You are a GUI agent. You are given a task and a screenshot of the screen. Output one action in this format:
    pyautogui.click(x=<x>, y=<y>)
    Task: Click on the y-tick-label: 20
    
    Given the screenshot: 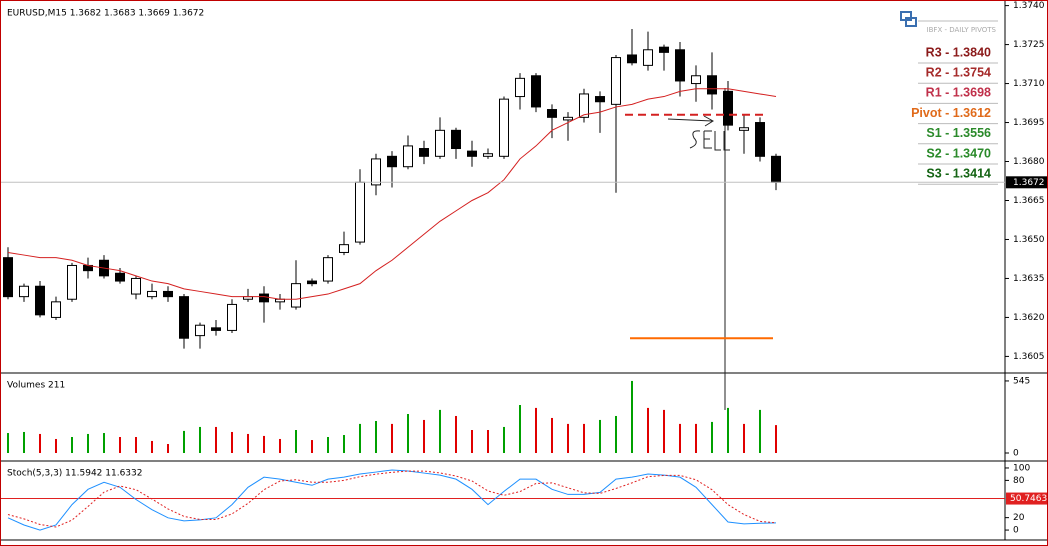 What is the action you would take?
    pyautogui.click(x=1019, y=518)
    